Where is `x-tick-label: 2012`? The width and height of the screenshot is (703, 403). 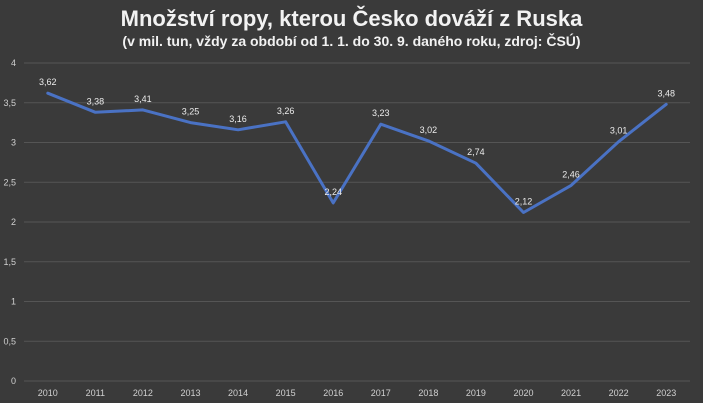 x-tick-label: 2012 is located at coordinates (143, 393).